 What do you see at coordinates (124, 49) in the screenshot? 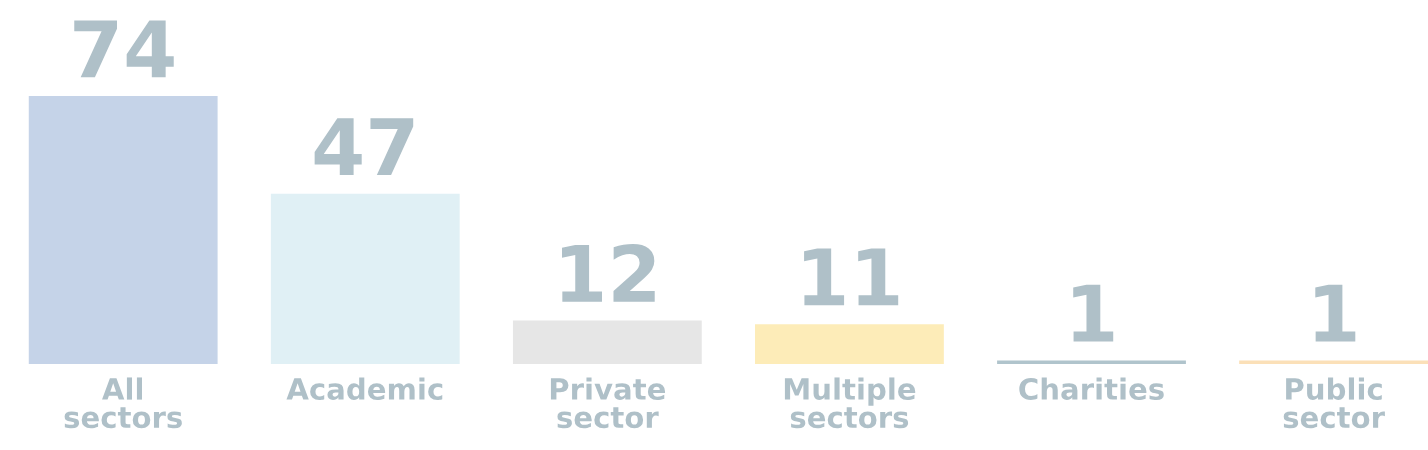
I see `data-label: 74` at bounding box center [124, 49].